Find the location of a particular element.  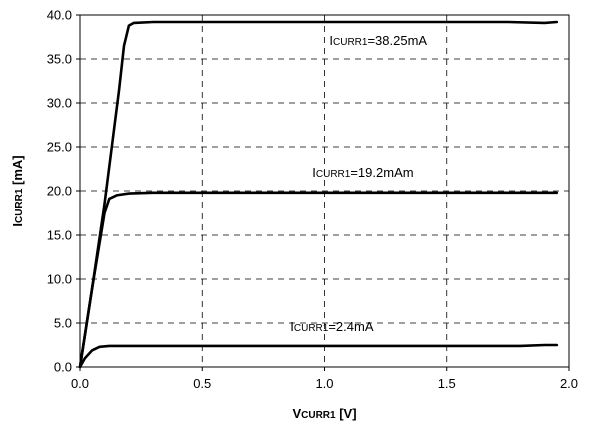

y-tick-label: 5.0 is located at coordinates (63, 323).